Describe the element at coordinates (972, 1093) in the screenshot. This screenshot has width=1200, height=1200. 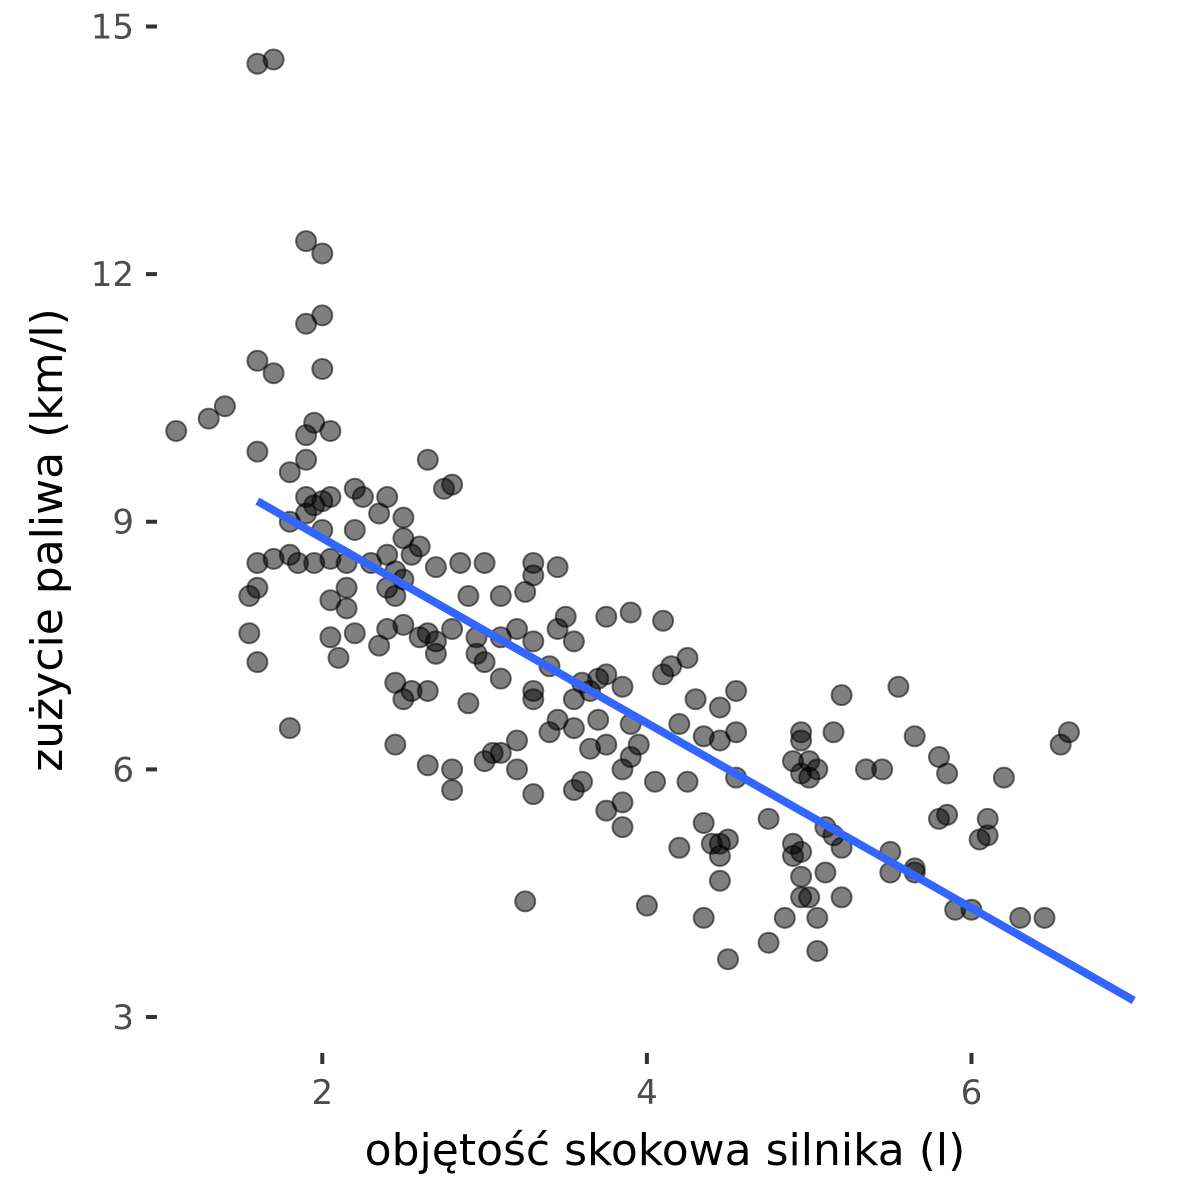
I see `x-tick-label: 6` at that location.